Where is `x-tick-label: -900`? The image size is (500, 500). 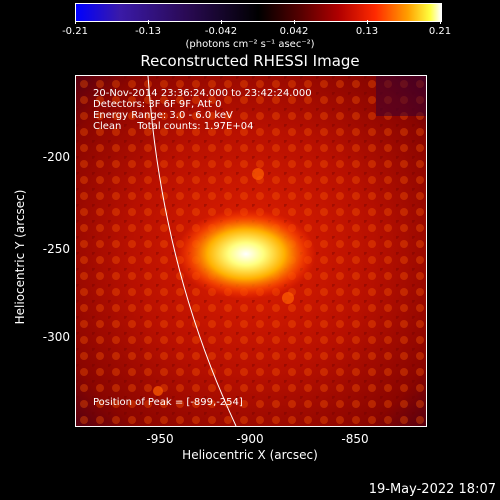 x-tick-label: -900 is located at coordinates (250, 439).